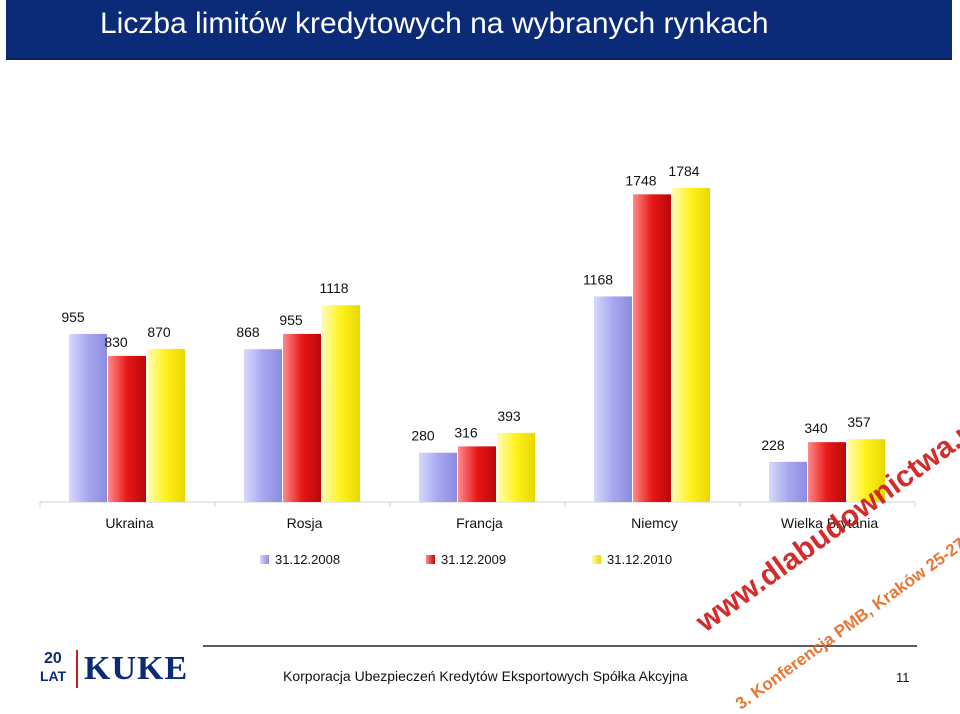  I want to click on logo-lat: LAT, so click(53, 676).